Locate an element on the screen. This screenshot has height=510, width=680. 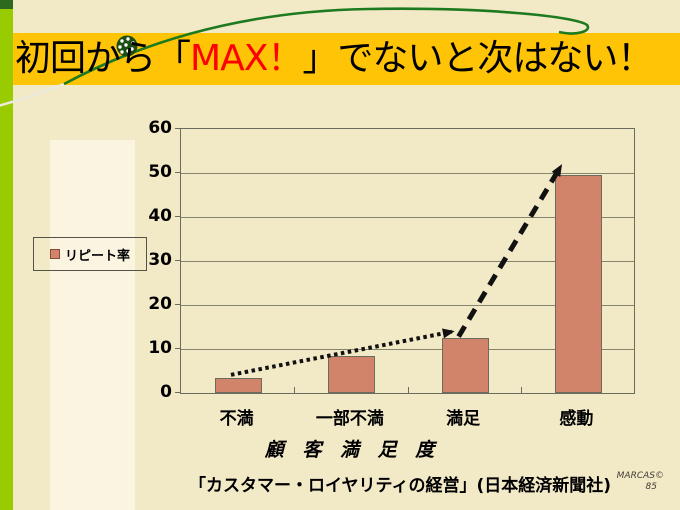
y-axis-tick-label-40: 40 is located at coordinates (160, 216).